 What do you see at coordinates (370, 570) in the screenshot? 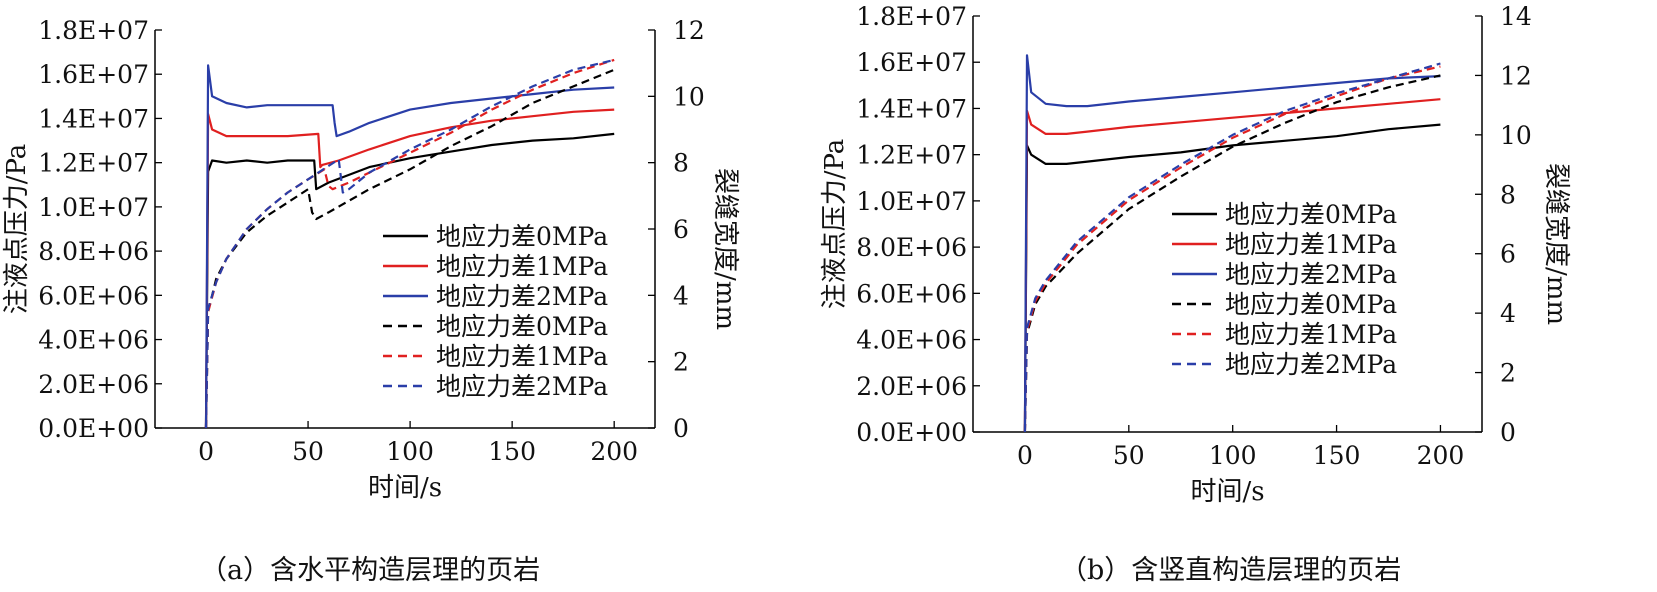
I see `caption-panel-a: （a）含水平构造层理的页岩` at bounding box center [370, 570].